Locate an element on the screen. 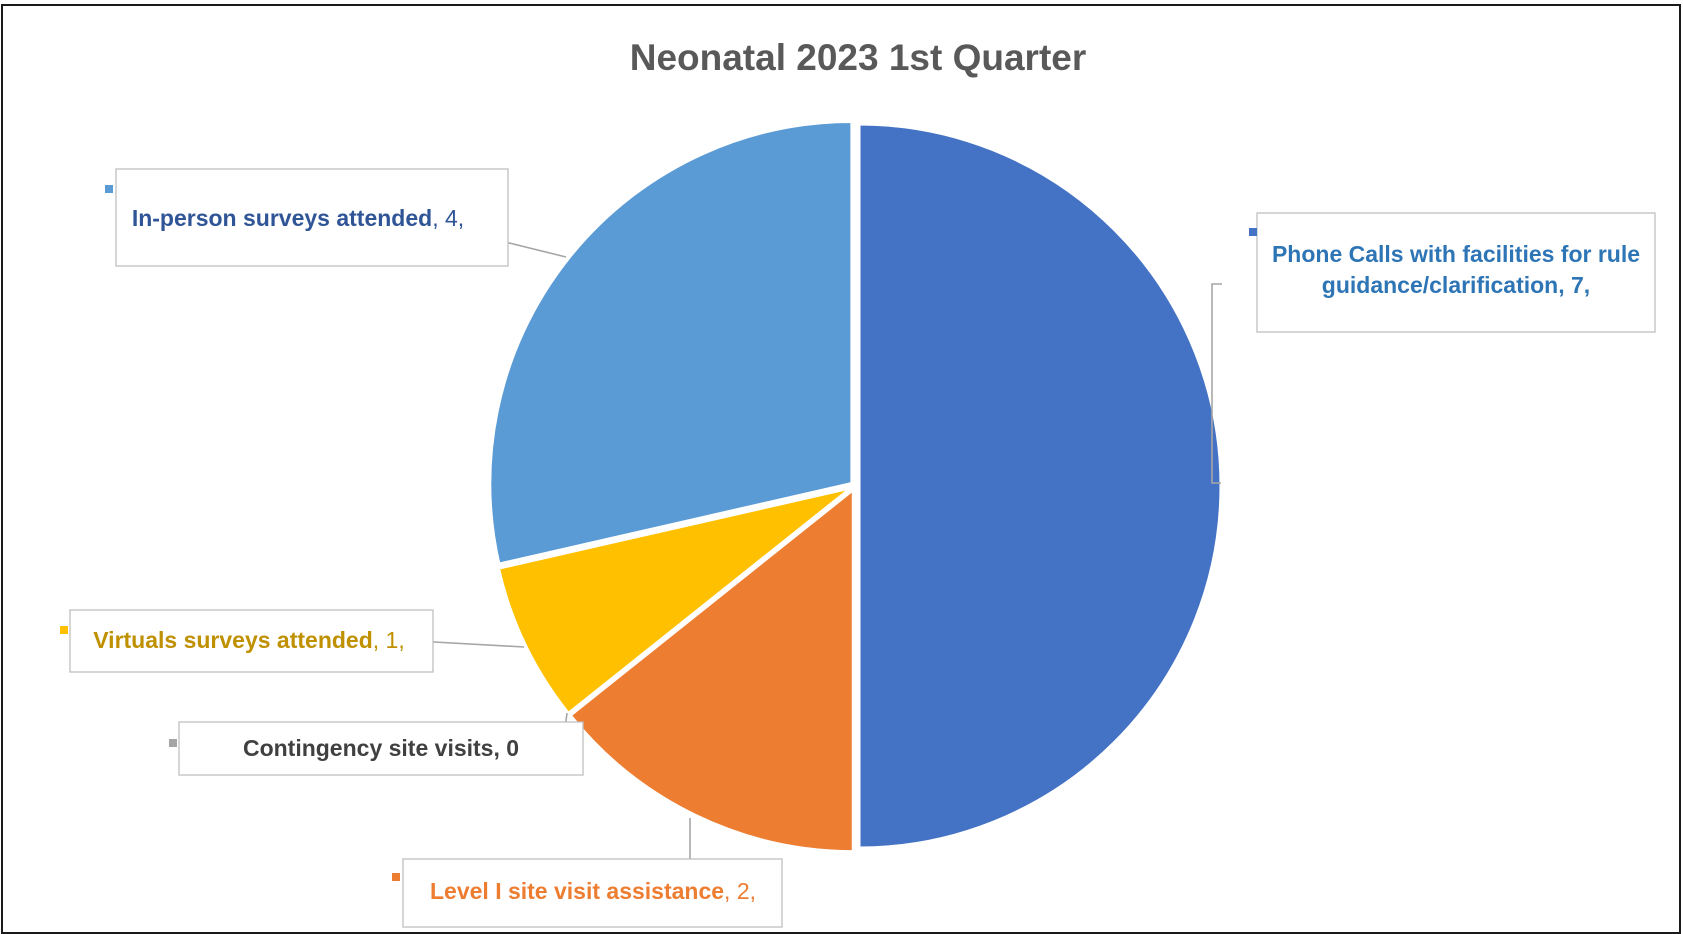 Image resolution: width=1683 pixels, height=934 pixels. data-label-value: , 2, is located at coordinates (740, 891).